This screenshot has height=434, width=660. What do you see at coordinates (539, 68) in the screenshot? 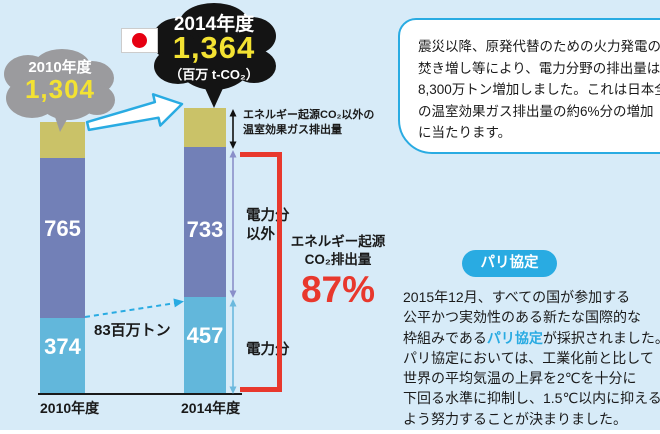
I see `info-box-line: 焚き増し等により、電力分野の排出量は` at bounding box center [539, 68].